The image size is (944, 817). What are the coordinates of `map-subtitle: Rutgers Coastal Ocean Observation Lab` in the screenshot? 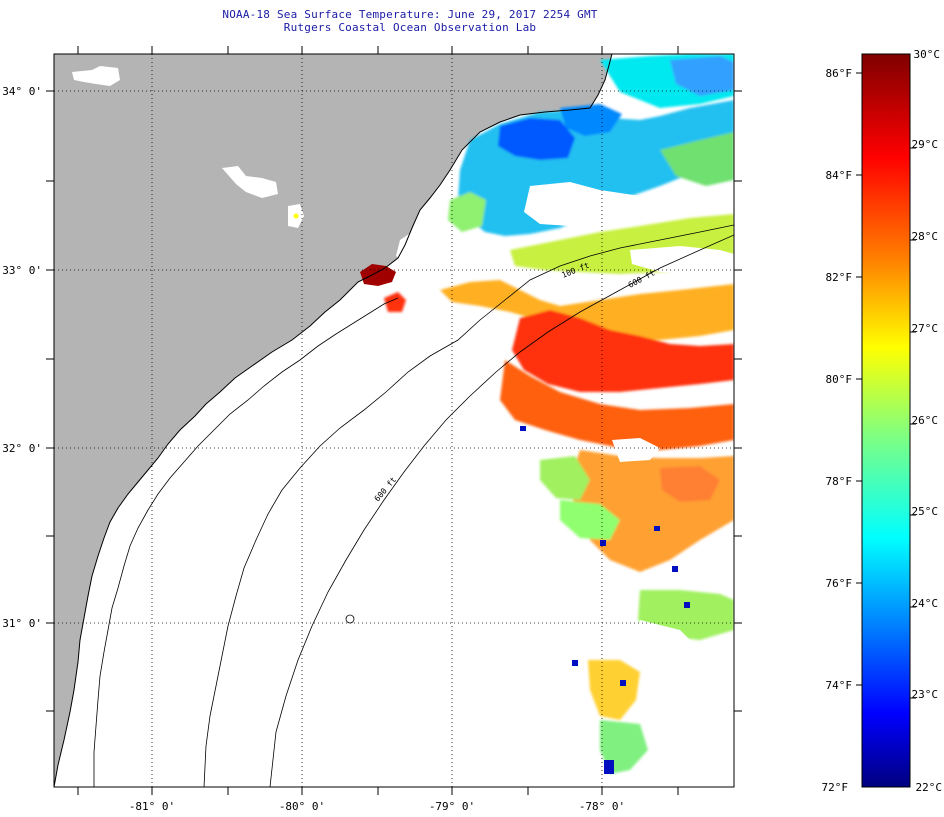 It's located at (410, 27).